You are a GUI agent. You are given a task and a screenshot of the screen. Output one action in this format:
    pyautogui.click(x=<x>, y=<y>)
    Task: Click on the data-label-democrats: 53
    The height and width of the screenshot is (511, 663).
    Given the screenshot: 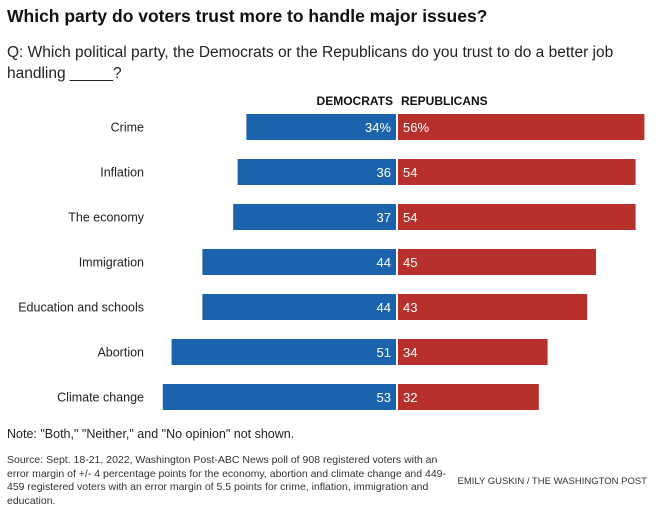 What is the action you would take?
    pyautogui.click(x=384, y=397)
    